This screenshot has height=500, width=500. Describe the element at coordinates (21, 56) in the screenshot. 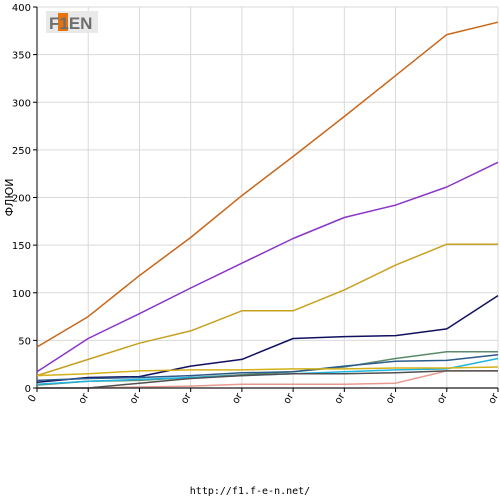

I see `y-tick-label: 350` at that location.